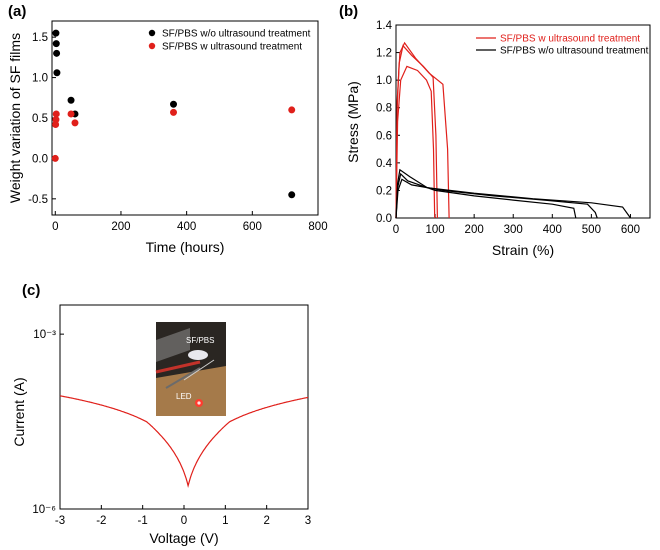 This screenshot has height=550, width=660. Describe the element at coordinates (630, 230) in the screenshot. I see `b-xtick-label-6: 600` at that location.